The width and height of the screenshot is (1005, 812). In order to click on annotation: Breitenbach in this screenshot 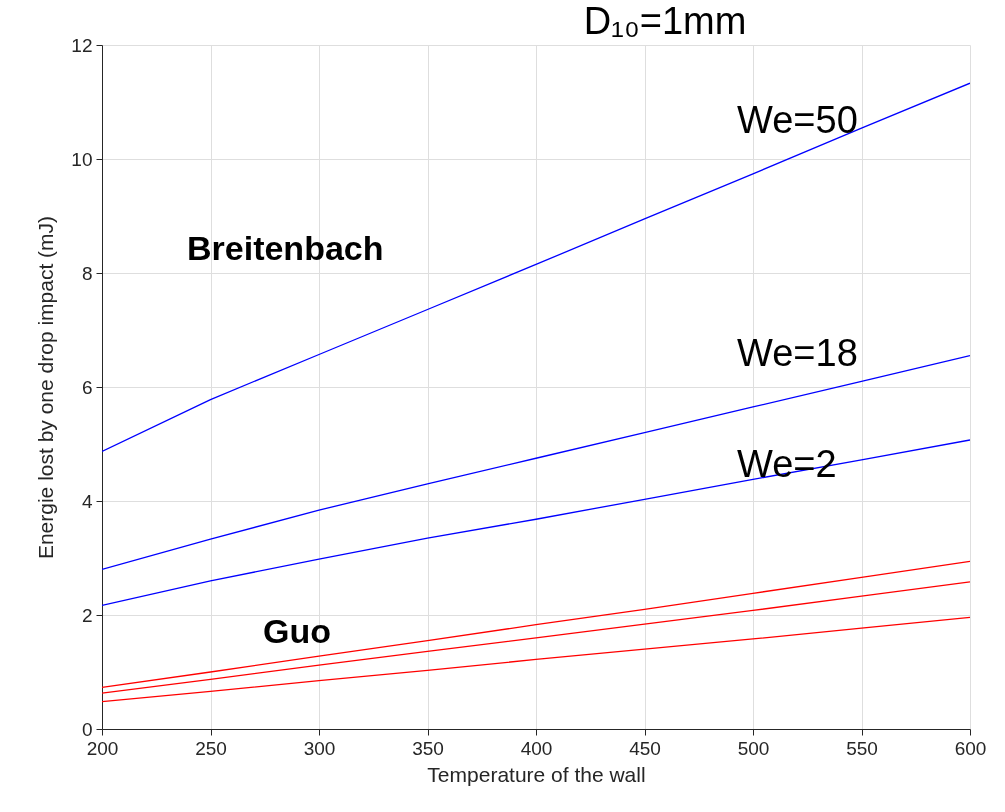, I will do `click(285, 248)`.